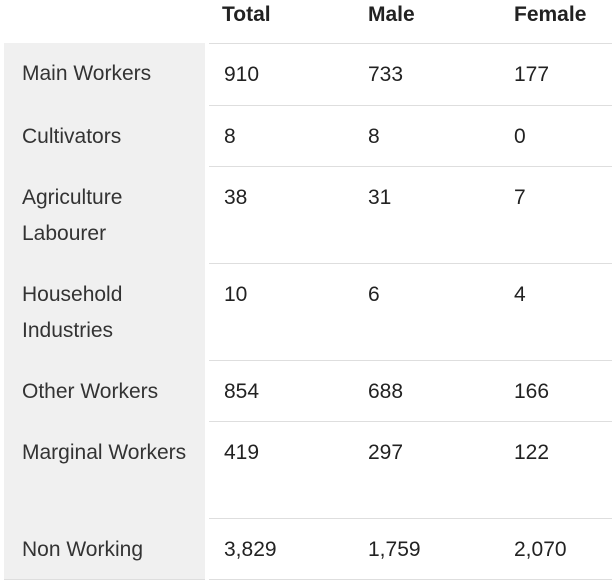 The image size is (612, 581). I want to click on table-row: Cultivators 8 8 0, so click(308, 135).